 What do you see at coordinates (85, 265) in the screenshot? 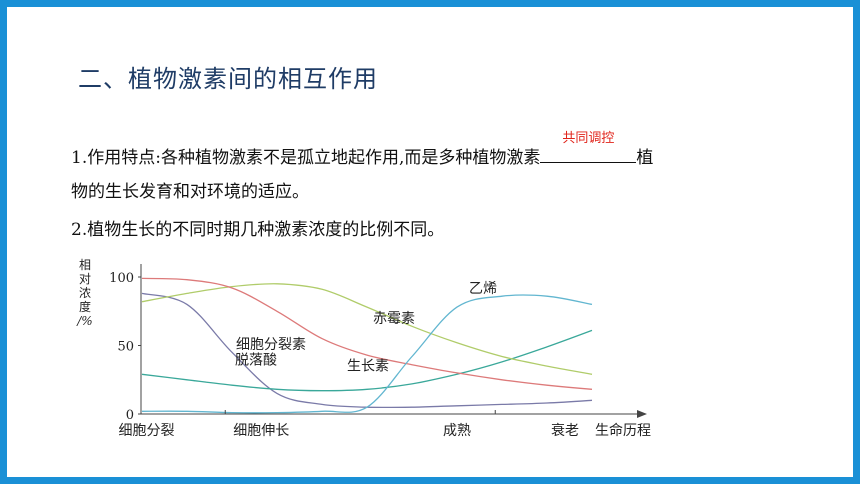
I see `y-label-char: 相` at bounding box center [85, 265].